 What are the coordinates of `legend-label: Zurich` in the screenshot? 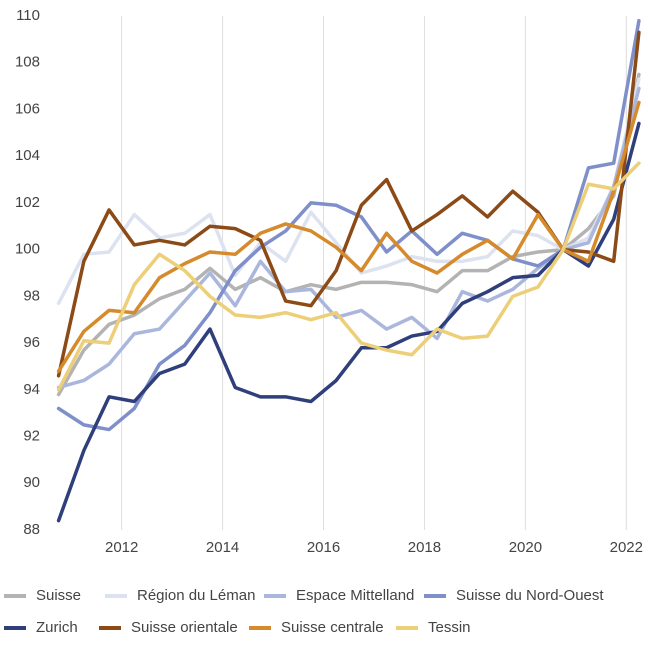 It's located at (57, 627).